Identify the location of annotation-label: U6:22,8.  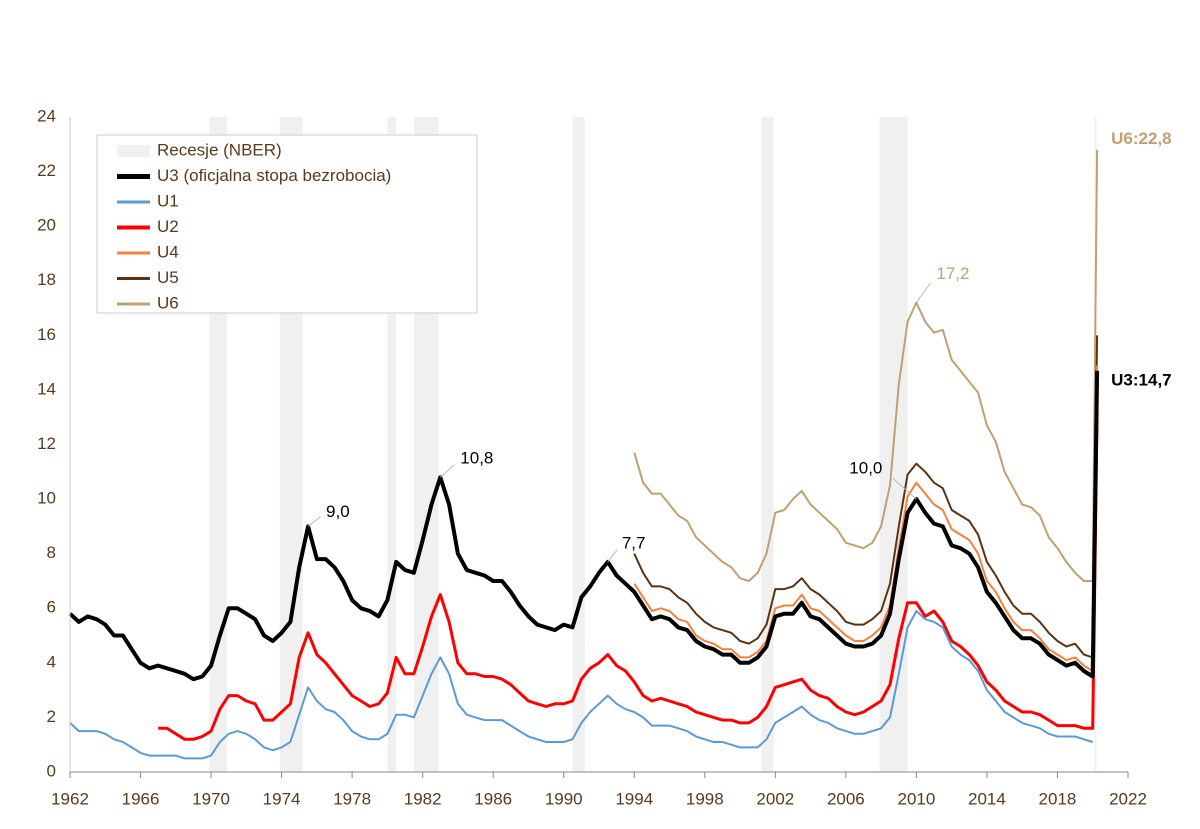
(1141, 138).